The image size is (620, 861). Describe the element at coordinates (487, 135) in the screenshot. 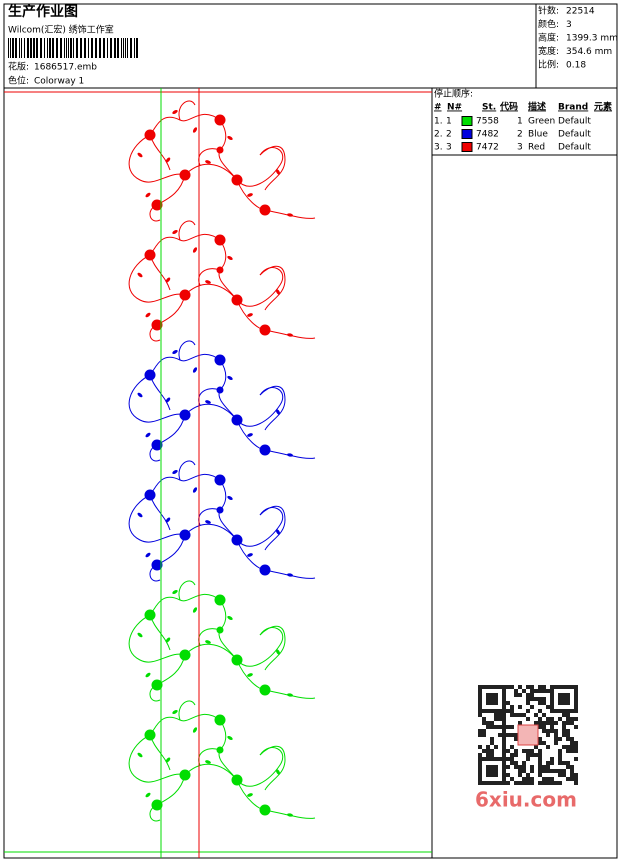

I see `row-stitches: 7482` at that location.